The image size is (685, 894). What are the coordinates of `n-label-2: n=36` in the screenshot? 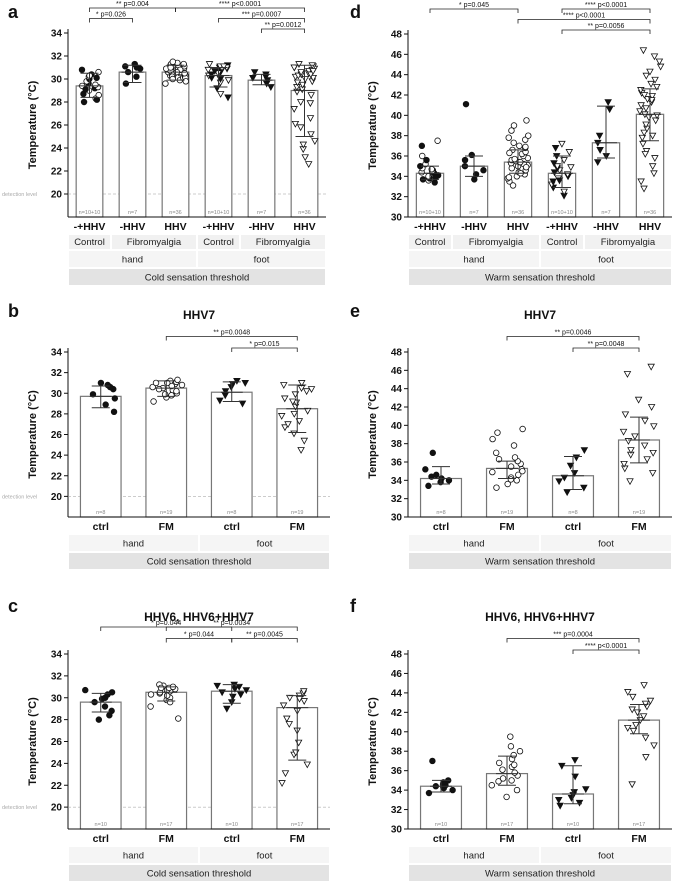 It's located at (518, 213).